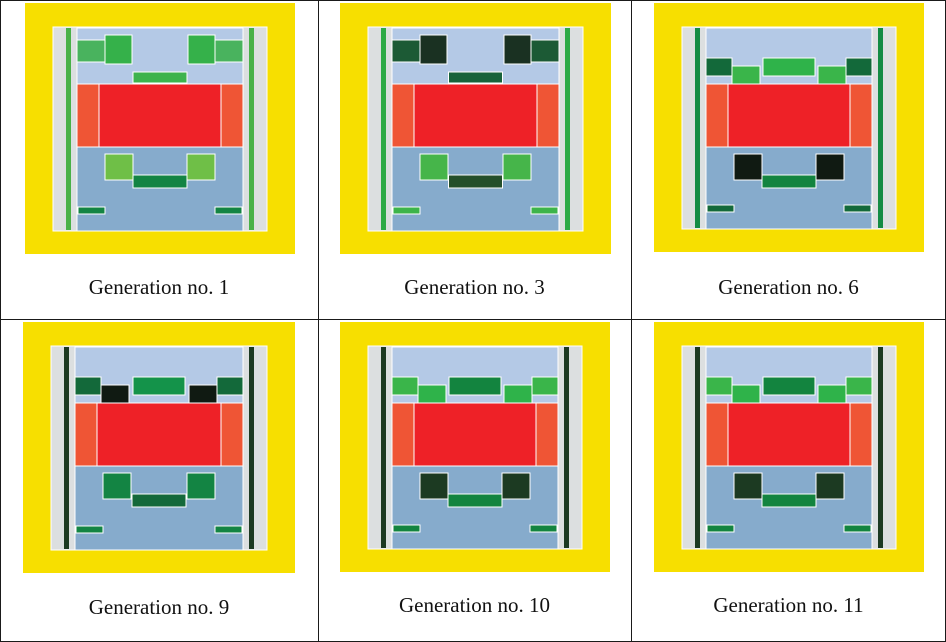 This screenshot has height=642, width=946. I want to click on panel-caption: Generation no. 6, so click(788, 287).